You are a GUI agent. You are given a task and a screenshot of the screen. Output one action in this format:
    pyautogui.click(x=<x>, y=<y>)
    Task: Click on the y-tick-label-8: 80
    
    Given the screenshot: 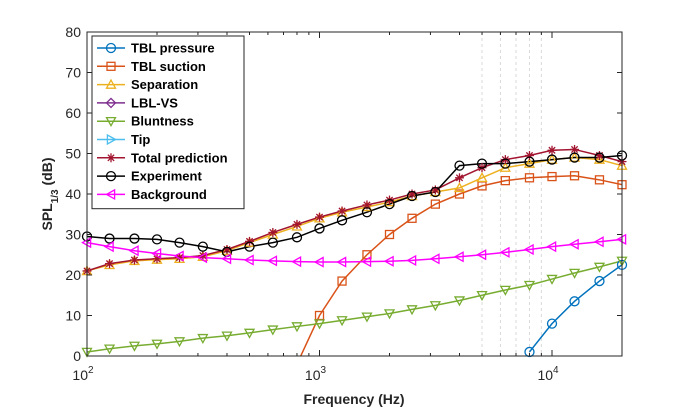 What is the action you would take?
    pyautogui.click(x=73, y=32)
    